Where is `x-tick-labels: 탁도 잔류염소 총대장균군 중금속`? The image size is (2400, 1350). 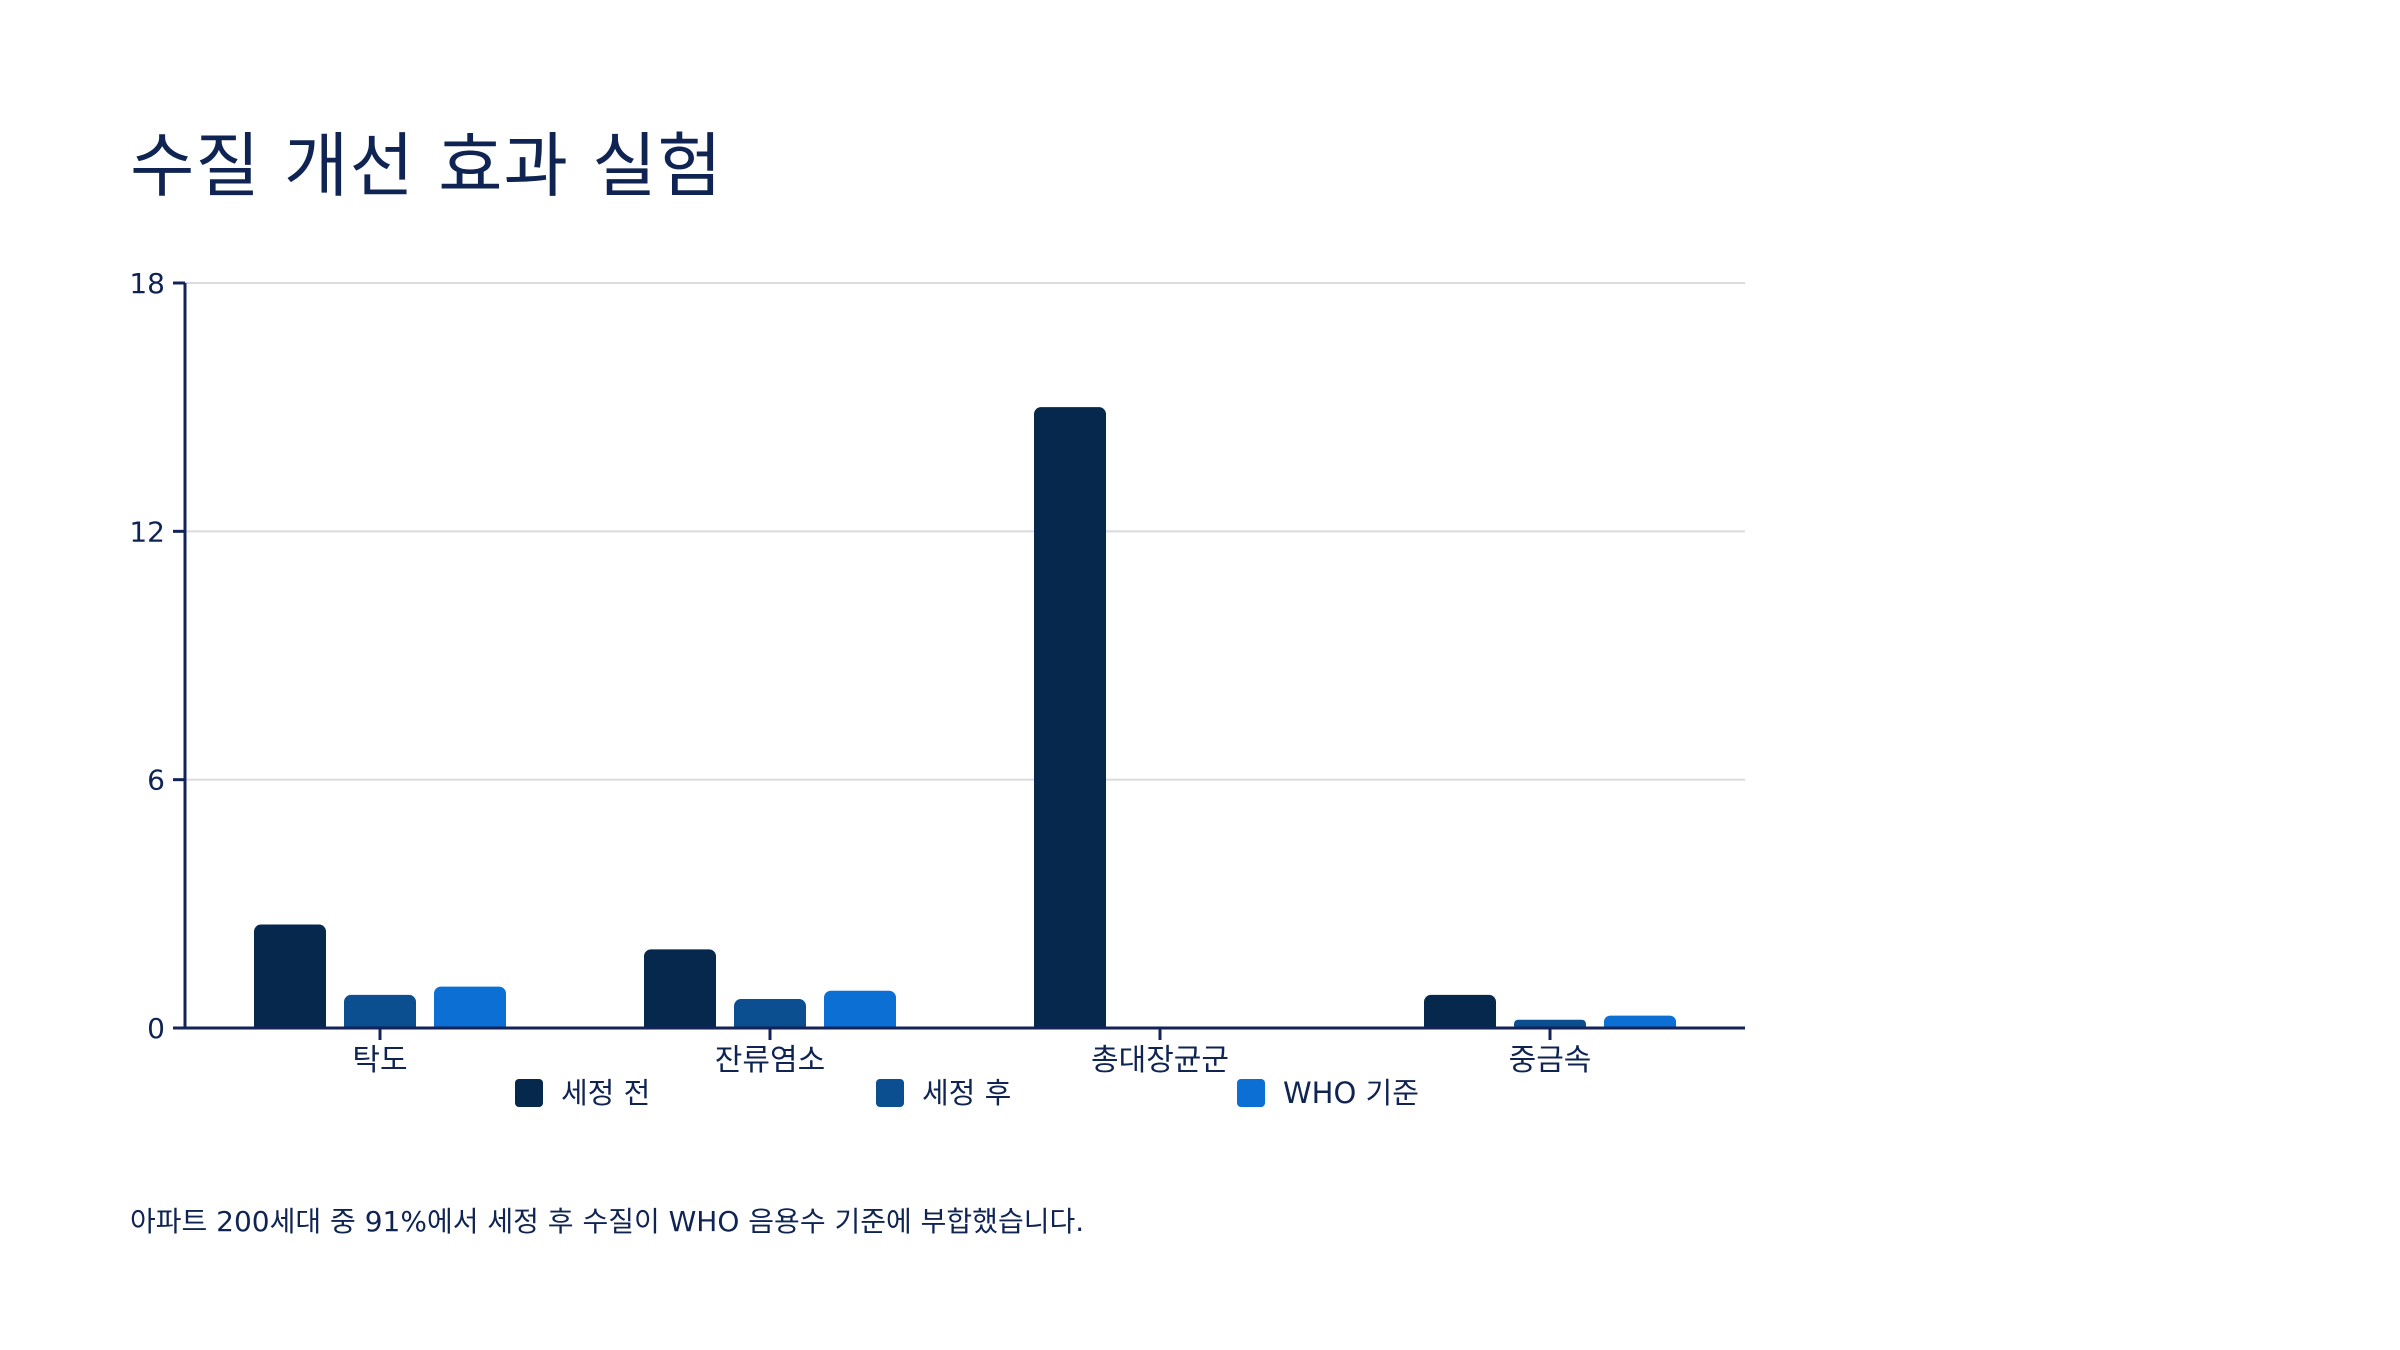
x-tick-labels: 탁도 잔류염소 총대장균군 중금속 is located at coordinates (971, 1060).